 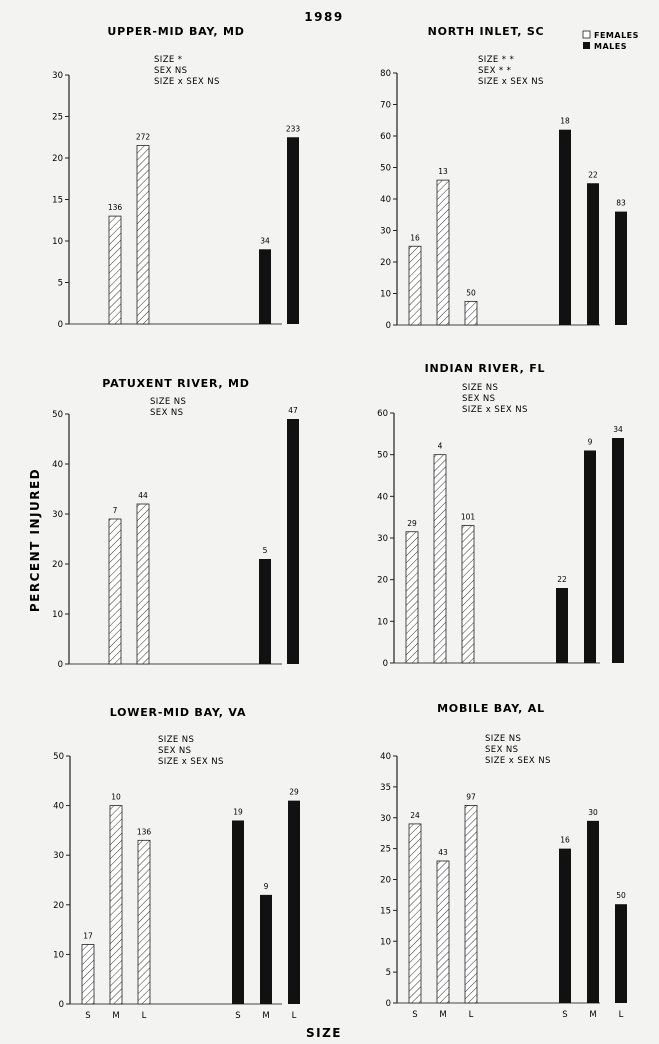 What do you see at coordinates (385, 788) in the screenshot?
I see `y-tick-label: 35` at bounding box center [385, 788].